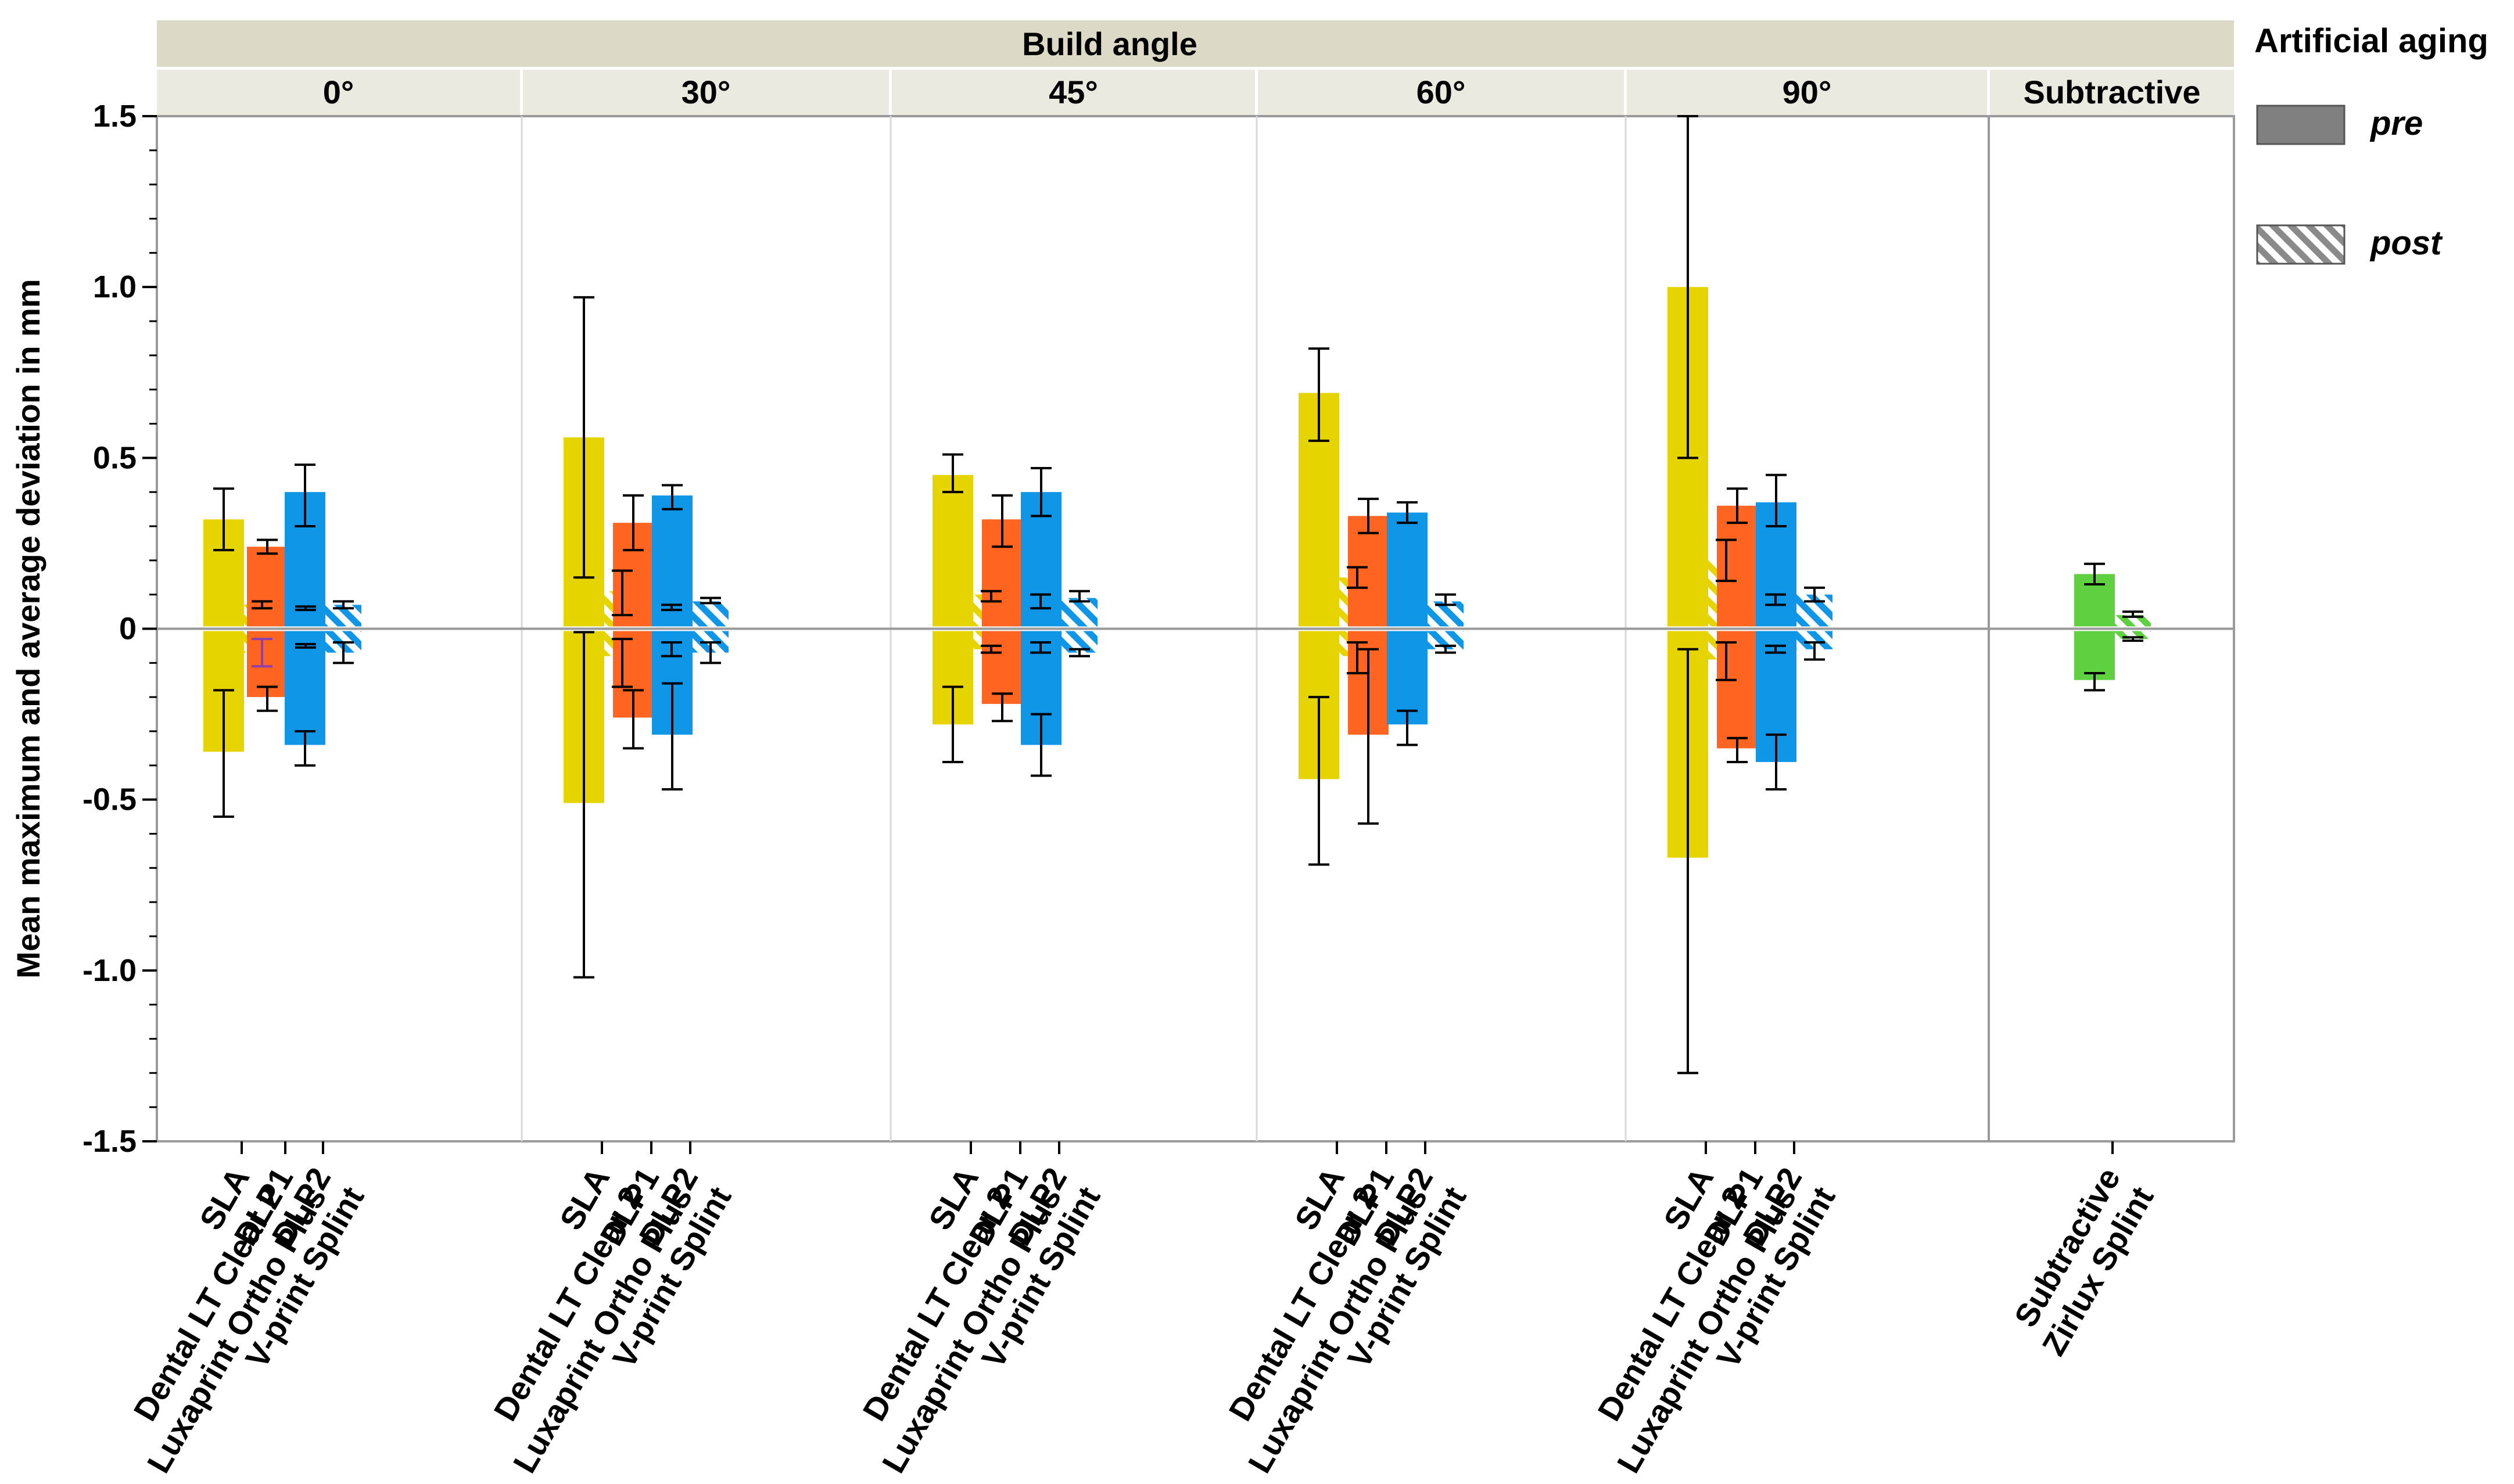  What do you see at coordinates (2406, 243) in the screenshot?
I see `legend-label-post: post` at bounding box center [2406, 243].